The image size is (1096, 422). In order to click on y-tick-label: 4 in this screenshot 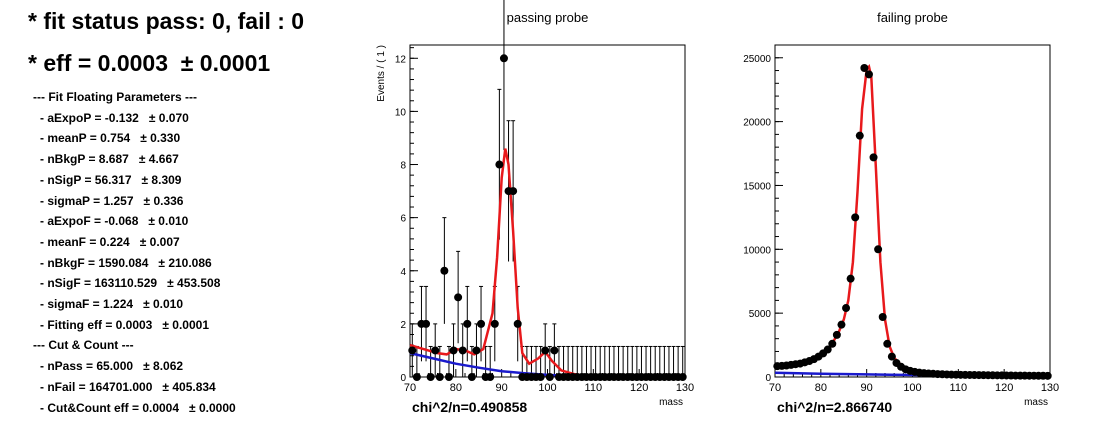, I will do `click(403, 272)`.